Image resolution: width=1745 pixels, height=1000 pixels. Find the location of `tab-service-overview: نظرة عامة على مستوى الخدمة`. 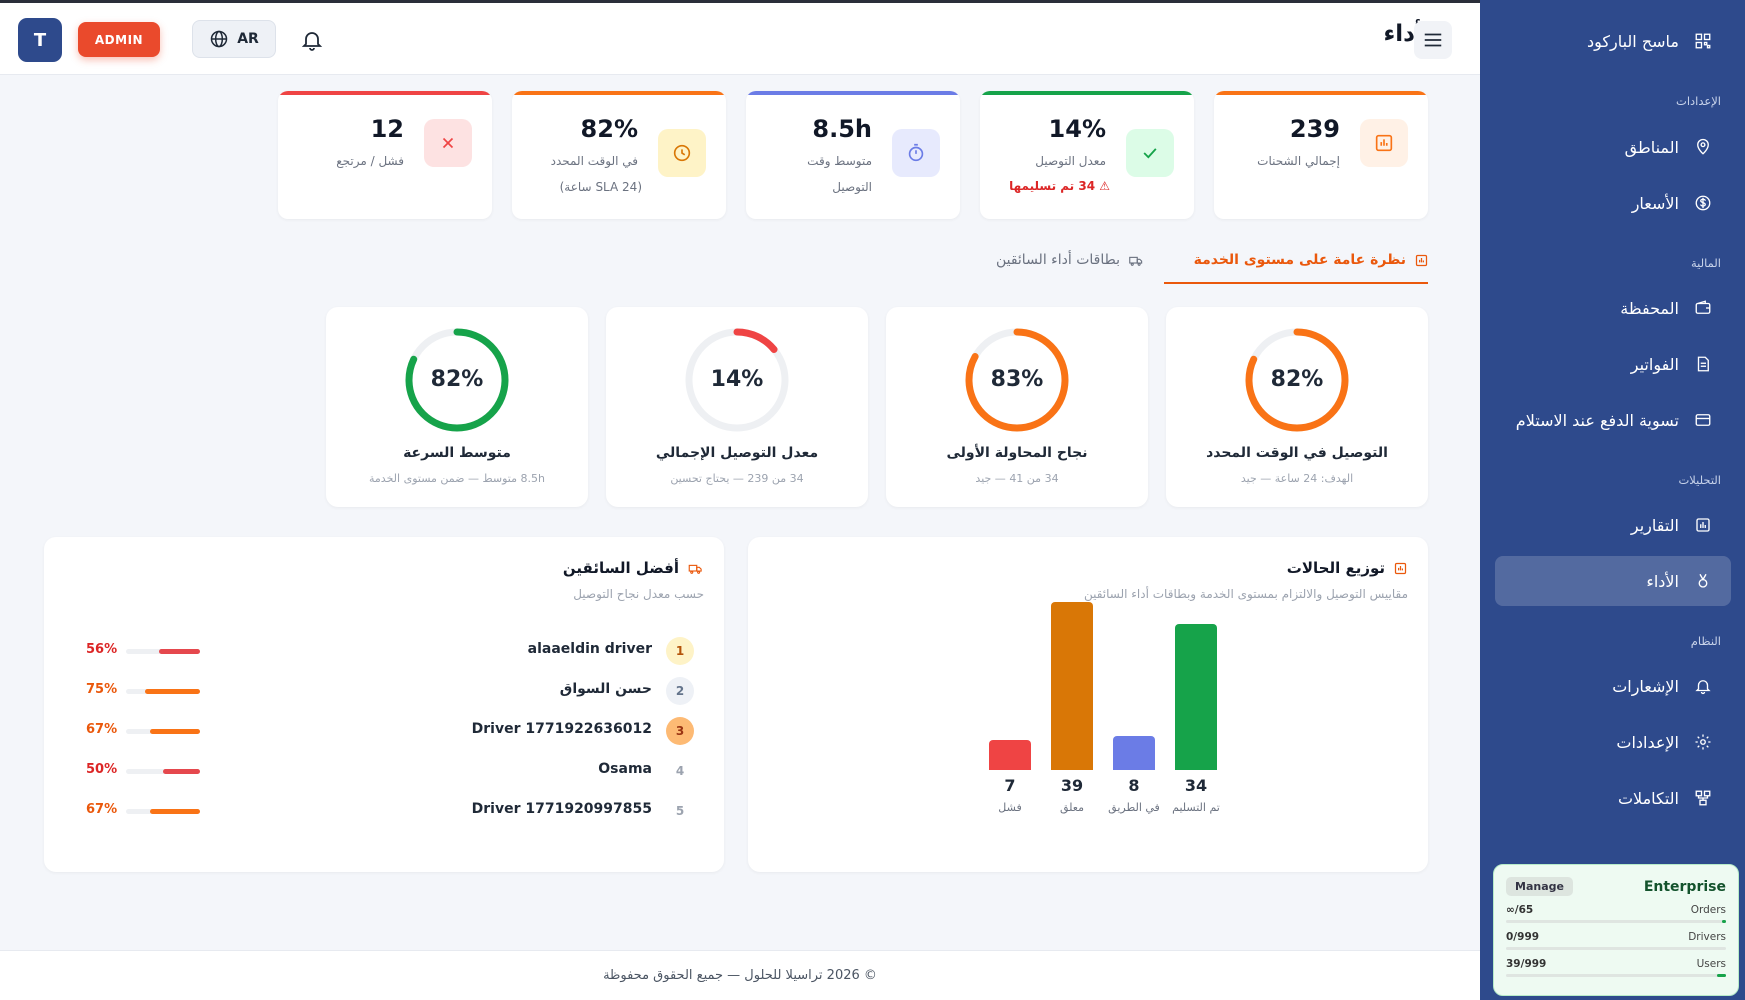

tab-service-overview: نظرة عامة على مستوى الخدمة is located at coordinates (1311, 260).